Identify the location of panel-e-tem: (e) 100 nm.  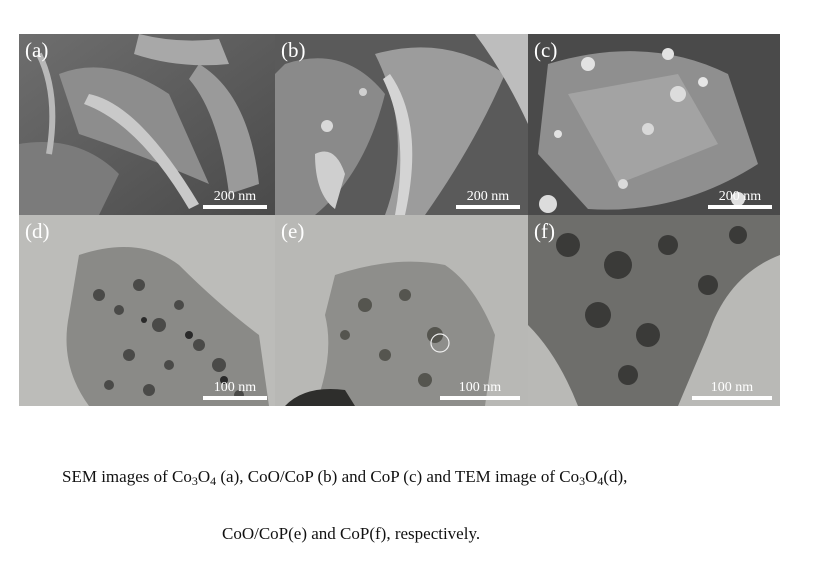
(401, 310).